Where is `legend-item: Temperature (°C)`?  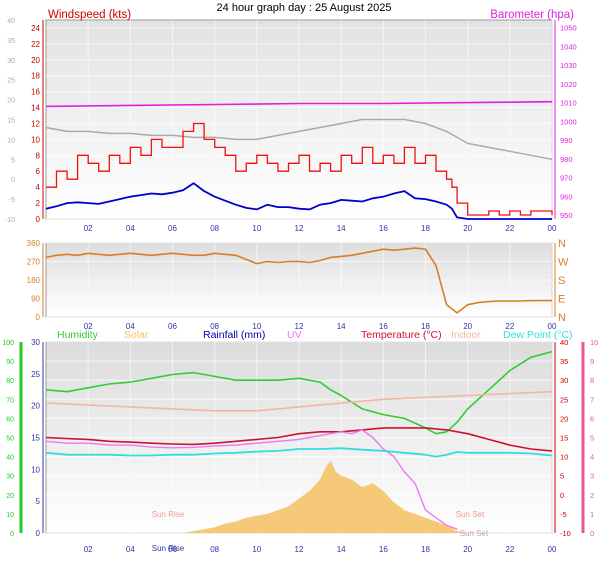
legend-item: Temperature (°C) is located at coordinates (401, 335).